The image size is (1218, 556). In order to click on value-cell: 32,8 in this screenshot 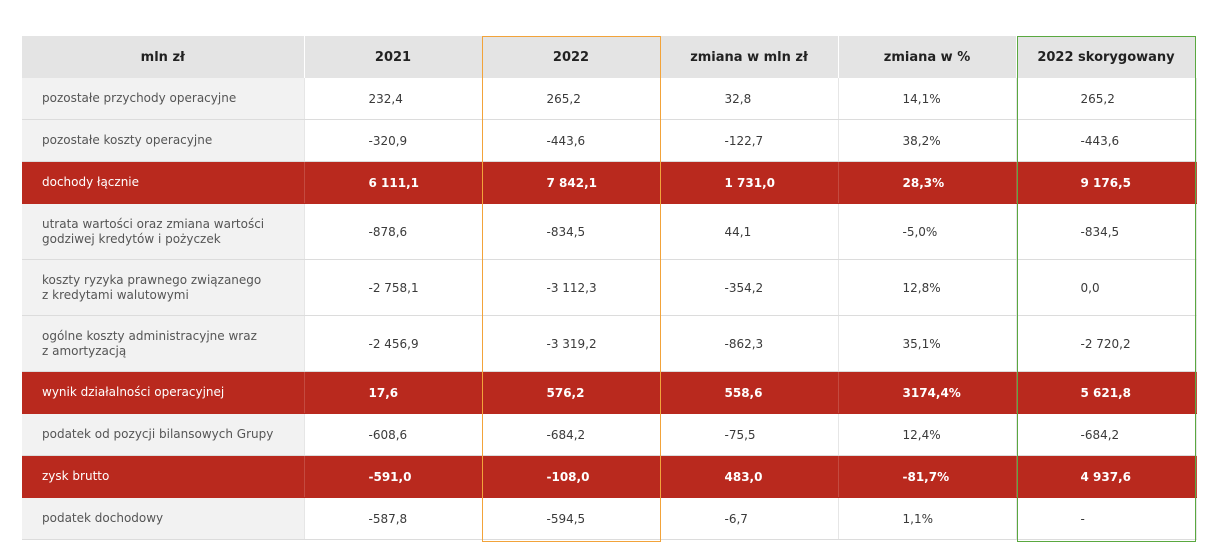, I will do `click(749, 99)`.